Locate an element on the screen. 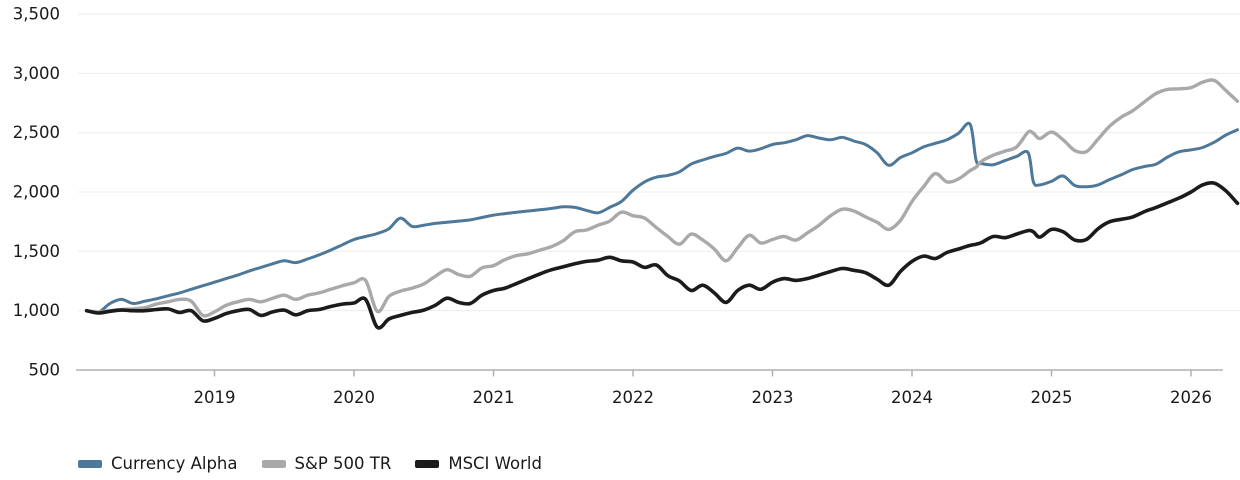  x-tick-label: 2022 is located at coordinates (633, 397).